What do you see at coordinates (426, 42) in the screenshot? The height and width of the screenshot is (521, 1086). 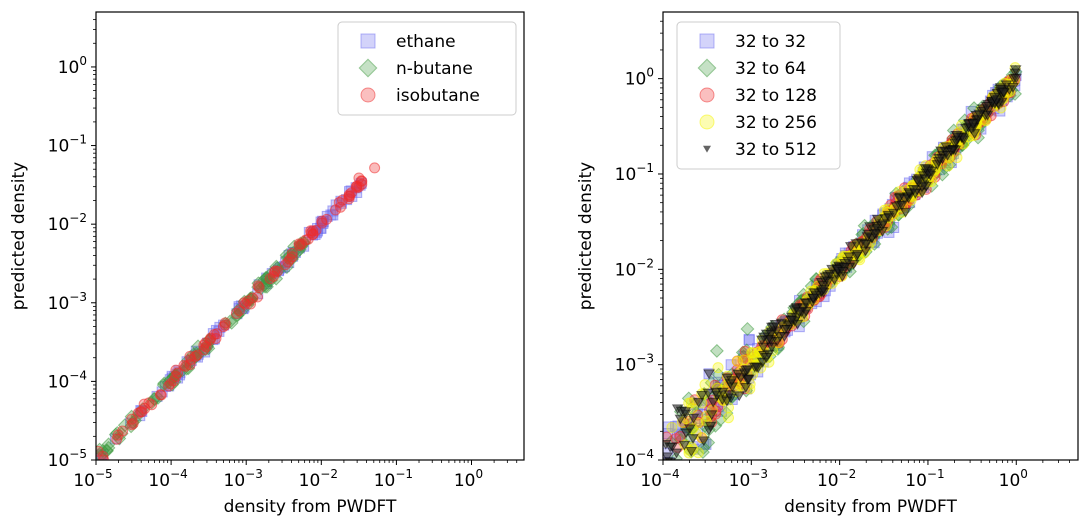 I see `legend-label: ethane` at bounding box center [426, 42].